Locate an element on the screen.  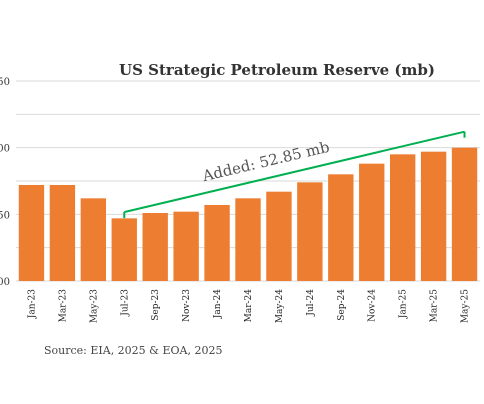
x-tick-label: Sep-23 is located at coordinates (156, 305).